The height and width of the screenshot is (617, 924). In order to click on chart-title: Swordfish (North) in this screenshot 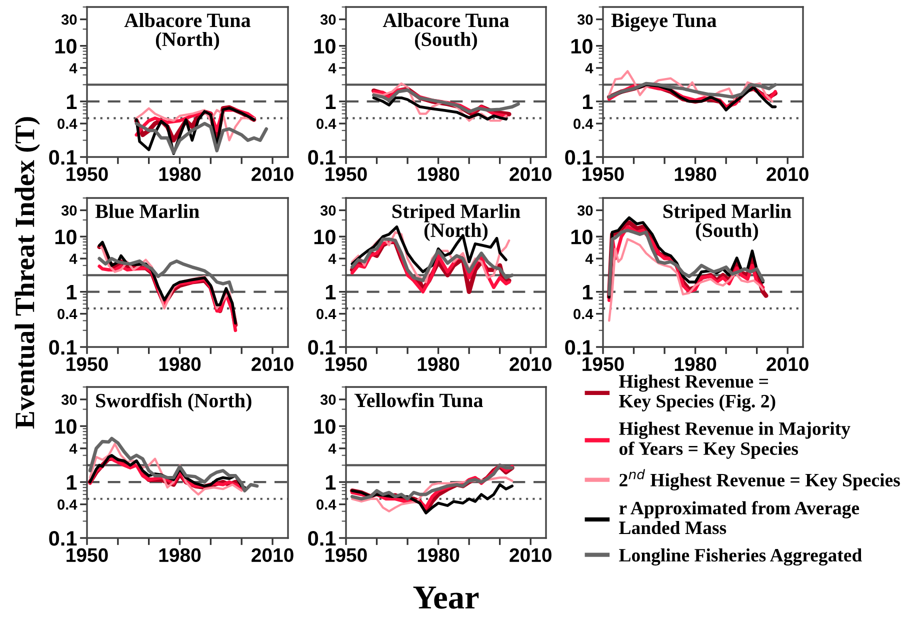, I will do `click(174, 402)`.